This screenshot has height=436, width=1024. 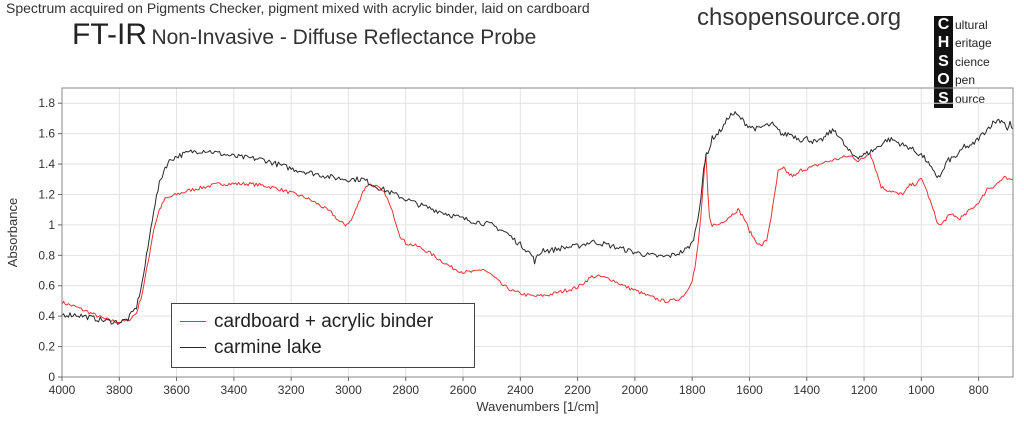 What do you see at coordinates (577, 390) in the screenshot?
I see `x-tick-label: 2200` at bounding box center [577, 390].